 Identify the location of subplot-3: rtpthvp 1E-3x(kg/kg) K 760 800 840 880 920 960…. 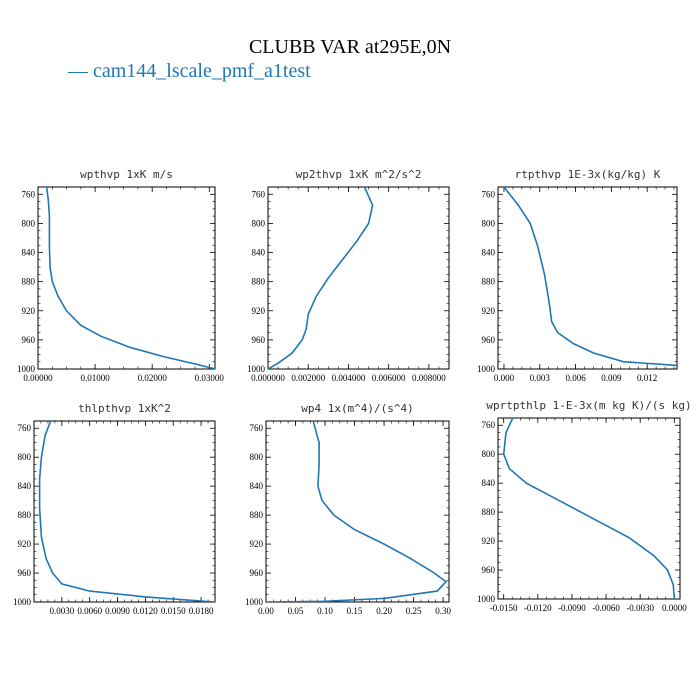
(577, 275).